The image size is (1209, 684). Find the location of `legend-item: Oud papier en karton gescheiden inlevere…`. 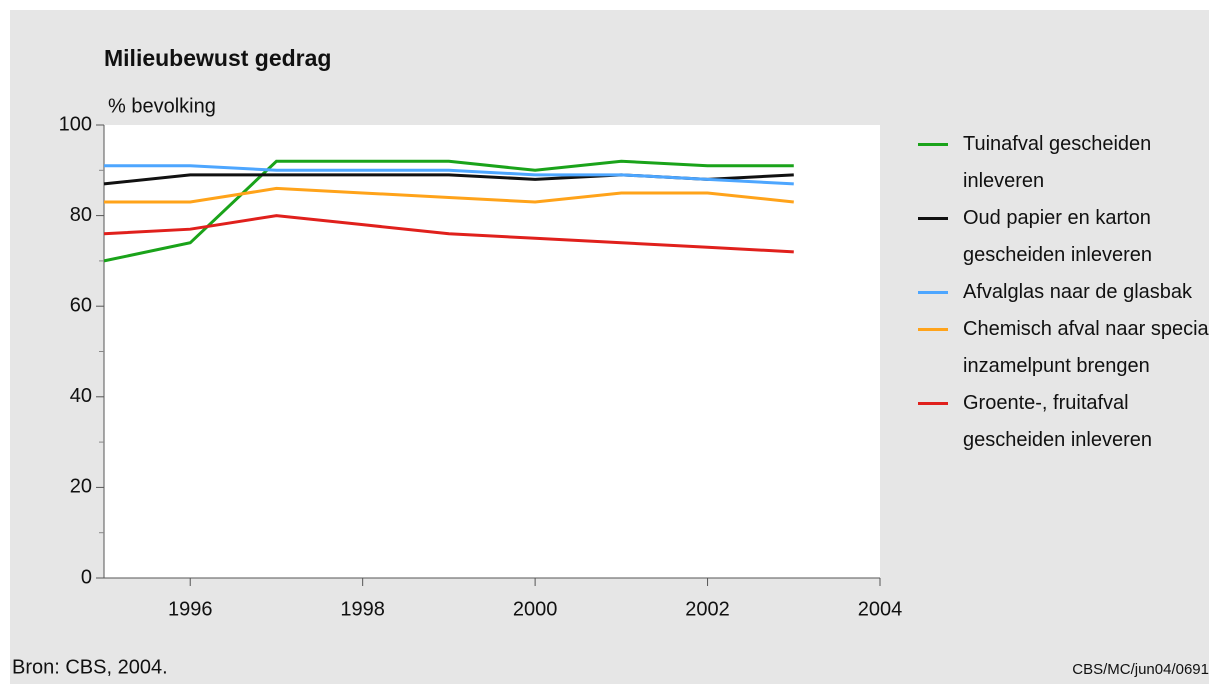

legend-item: Oud papier en karton gescheiden inlevere… is located at coordinates (1063, 237).